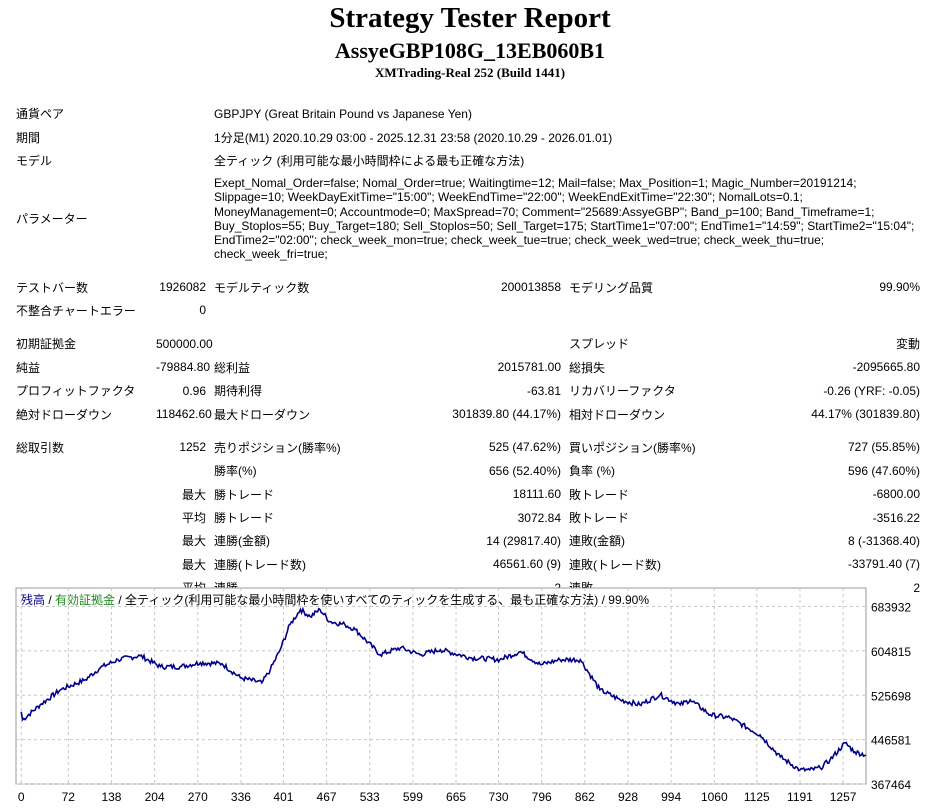 The width and height of the screenshot is (940, 809). Describe the element at coordinates (896, 494) in the screenshot. I see `stat-value: -6800.00` at that location.